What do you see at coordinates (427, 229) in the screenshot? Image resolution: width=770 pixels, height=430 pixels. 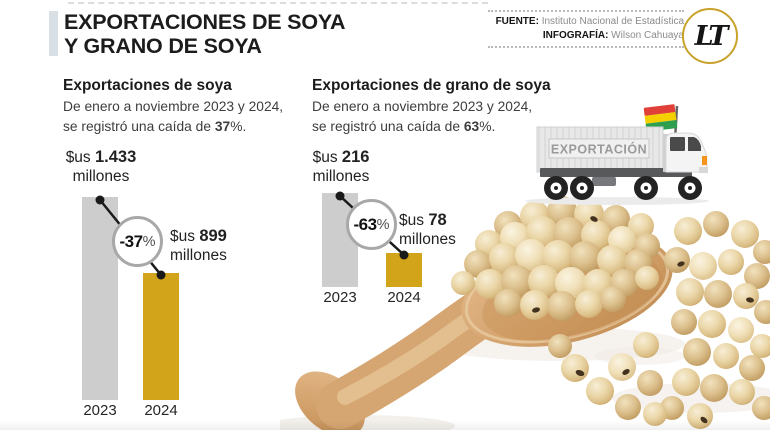 I see `chart2-value-2024: $us 78 millones` at bounding box center [427, 229].